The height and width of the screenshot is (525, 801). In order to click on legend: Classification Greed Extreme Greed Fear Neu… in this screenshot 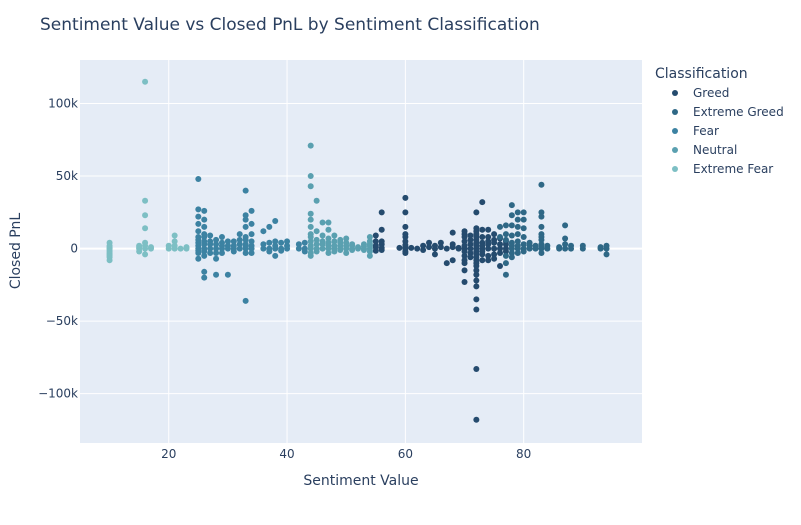, I will do `click(719, 121)`.